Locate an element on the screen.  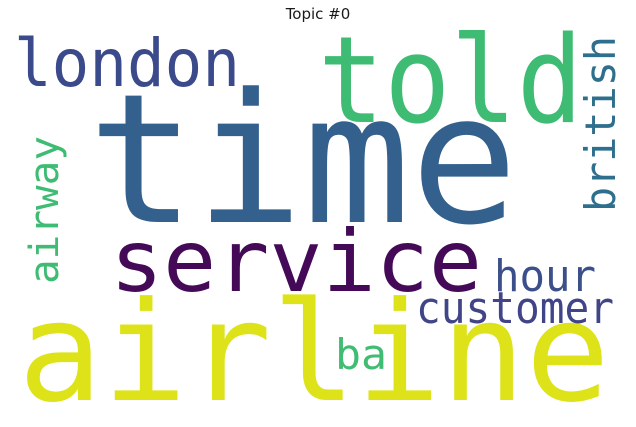
word-airway: airway is located at coordinates (45, 210).